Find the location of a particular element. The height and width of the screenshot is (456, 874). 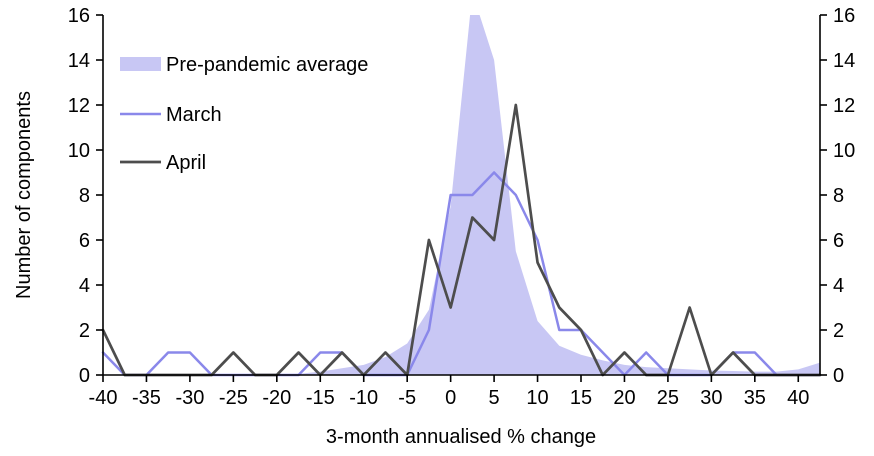

x-tick-label: 15 is located at coordinates (581, 398).